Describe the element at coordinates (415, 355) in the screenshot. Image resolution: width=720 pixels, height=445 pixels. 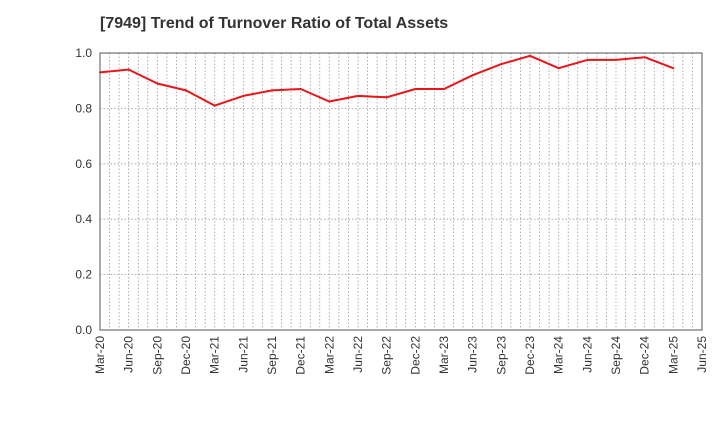
I see `x-tick-label: Dec-22` at that location.